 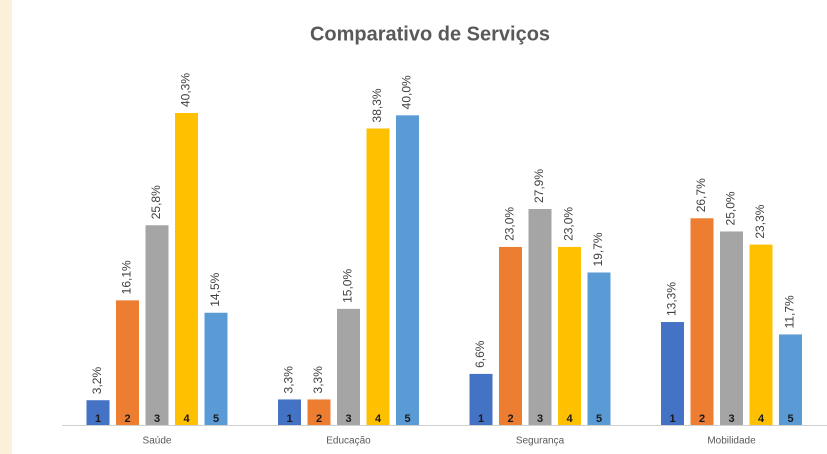 What do you see at coordinates (701, 195) in the screenshot?
I see `value-label: 26,7%` at bounding box center [701, 195].